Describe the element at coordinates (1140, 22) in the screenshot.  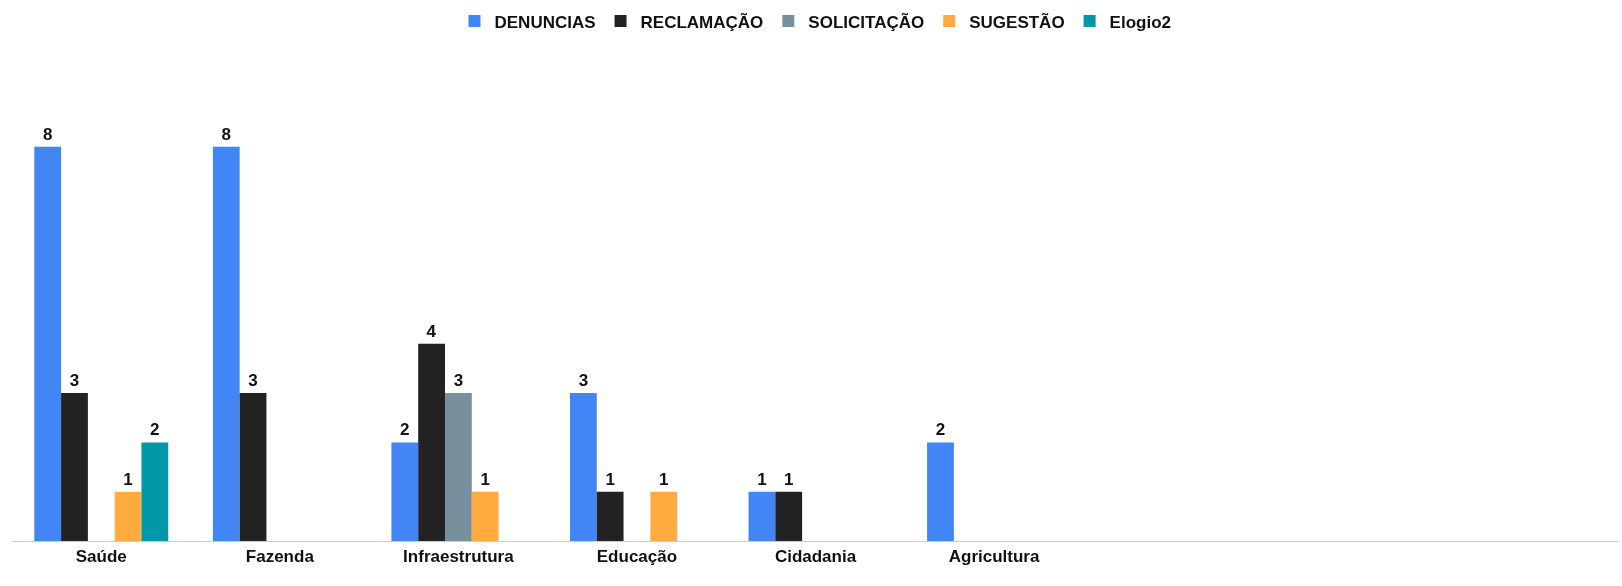
I see `legend-label: Elogio2` at that location.